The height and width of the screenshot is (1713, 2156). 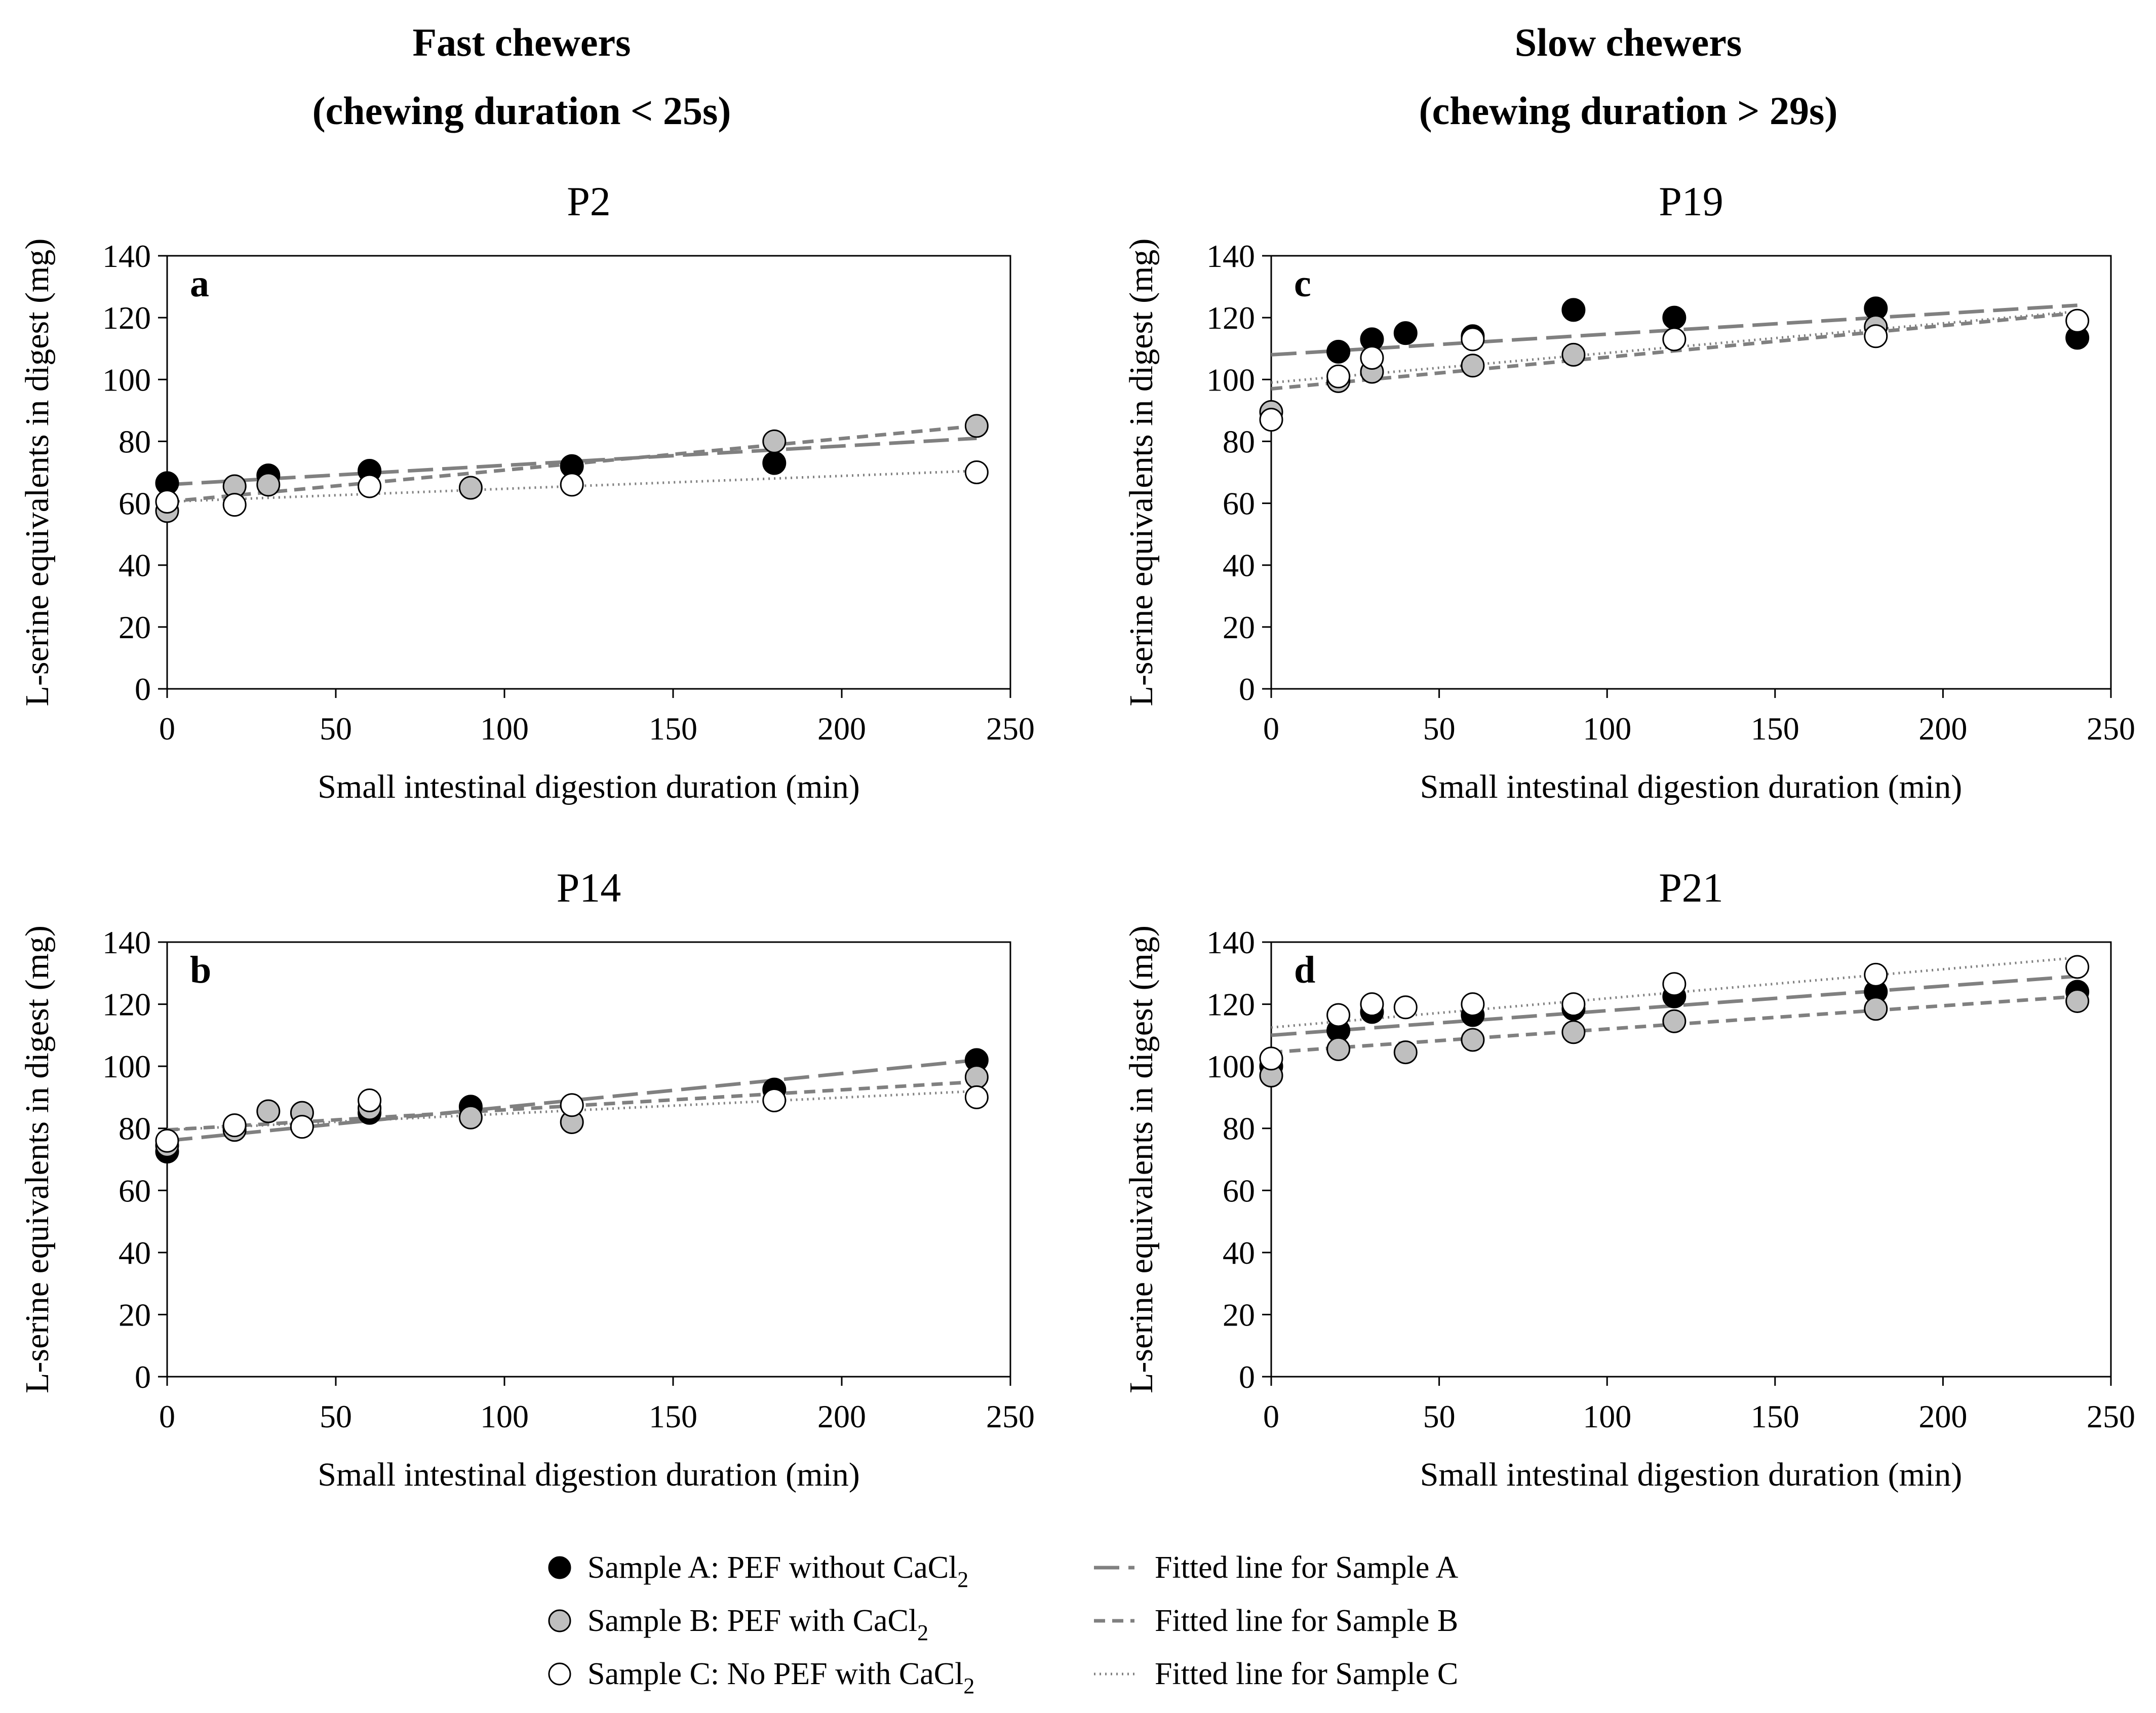 What do you see at coordinates (780, 1677) in the screenshot?
I see `legend-label-sample-c: Sample C: No PEF with CaCl2` at bounding box center [780, 1677].